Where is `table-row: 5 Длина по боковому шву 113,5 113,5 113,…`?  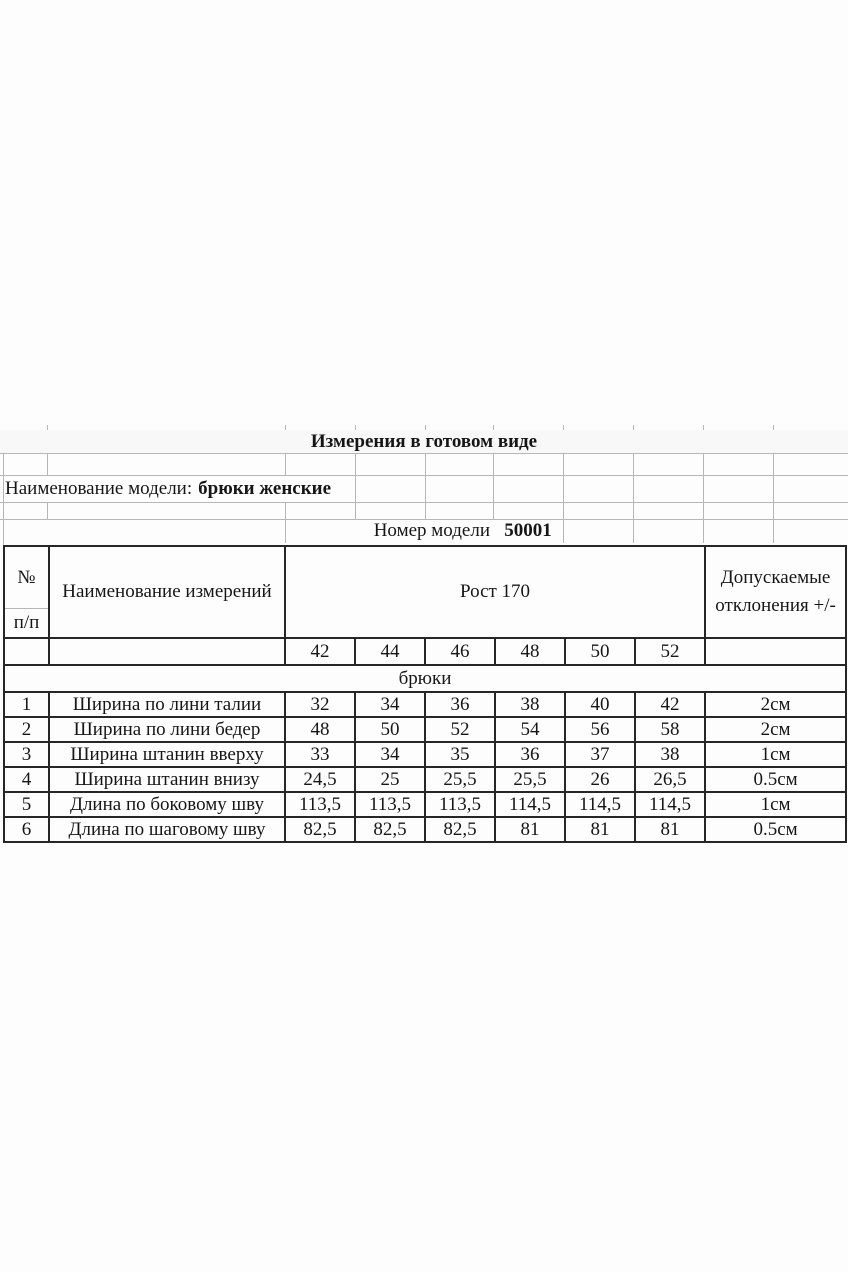 table-row: 5 Длина по боковому шву 113,5 113,5 113,… is located at coordinates (425, 804).